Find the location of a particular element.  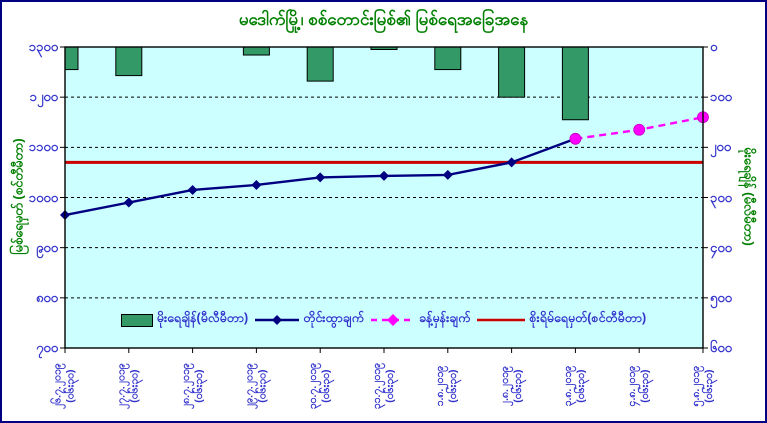

x-axis-label: ၃၁.၇.၂၀၁၉ (၀၆း၃၀) is located at coordinates (384, 386).